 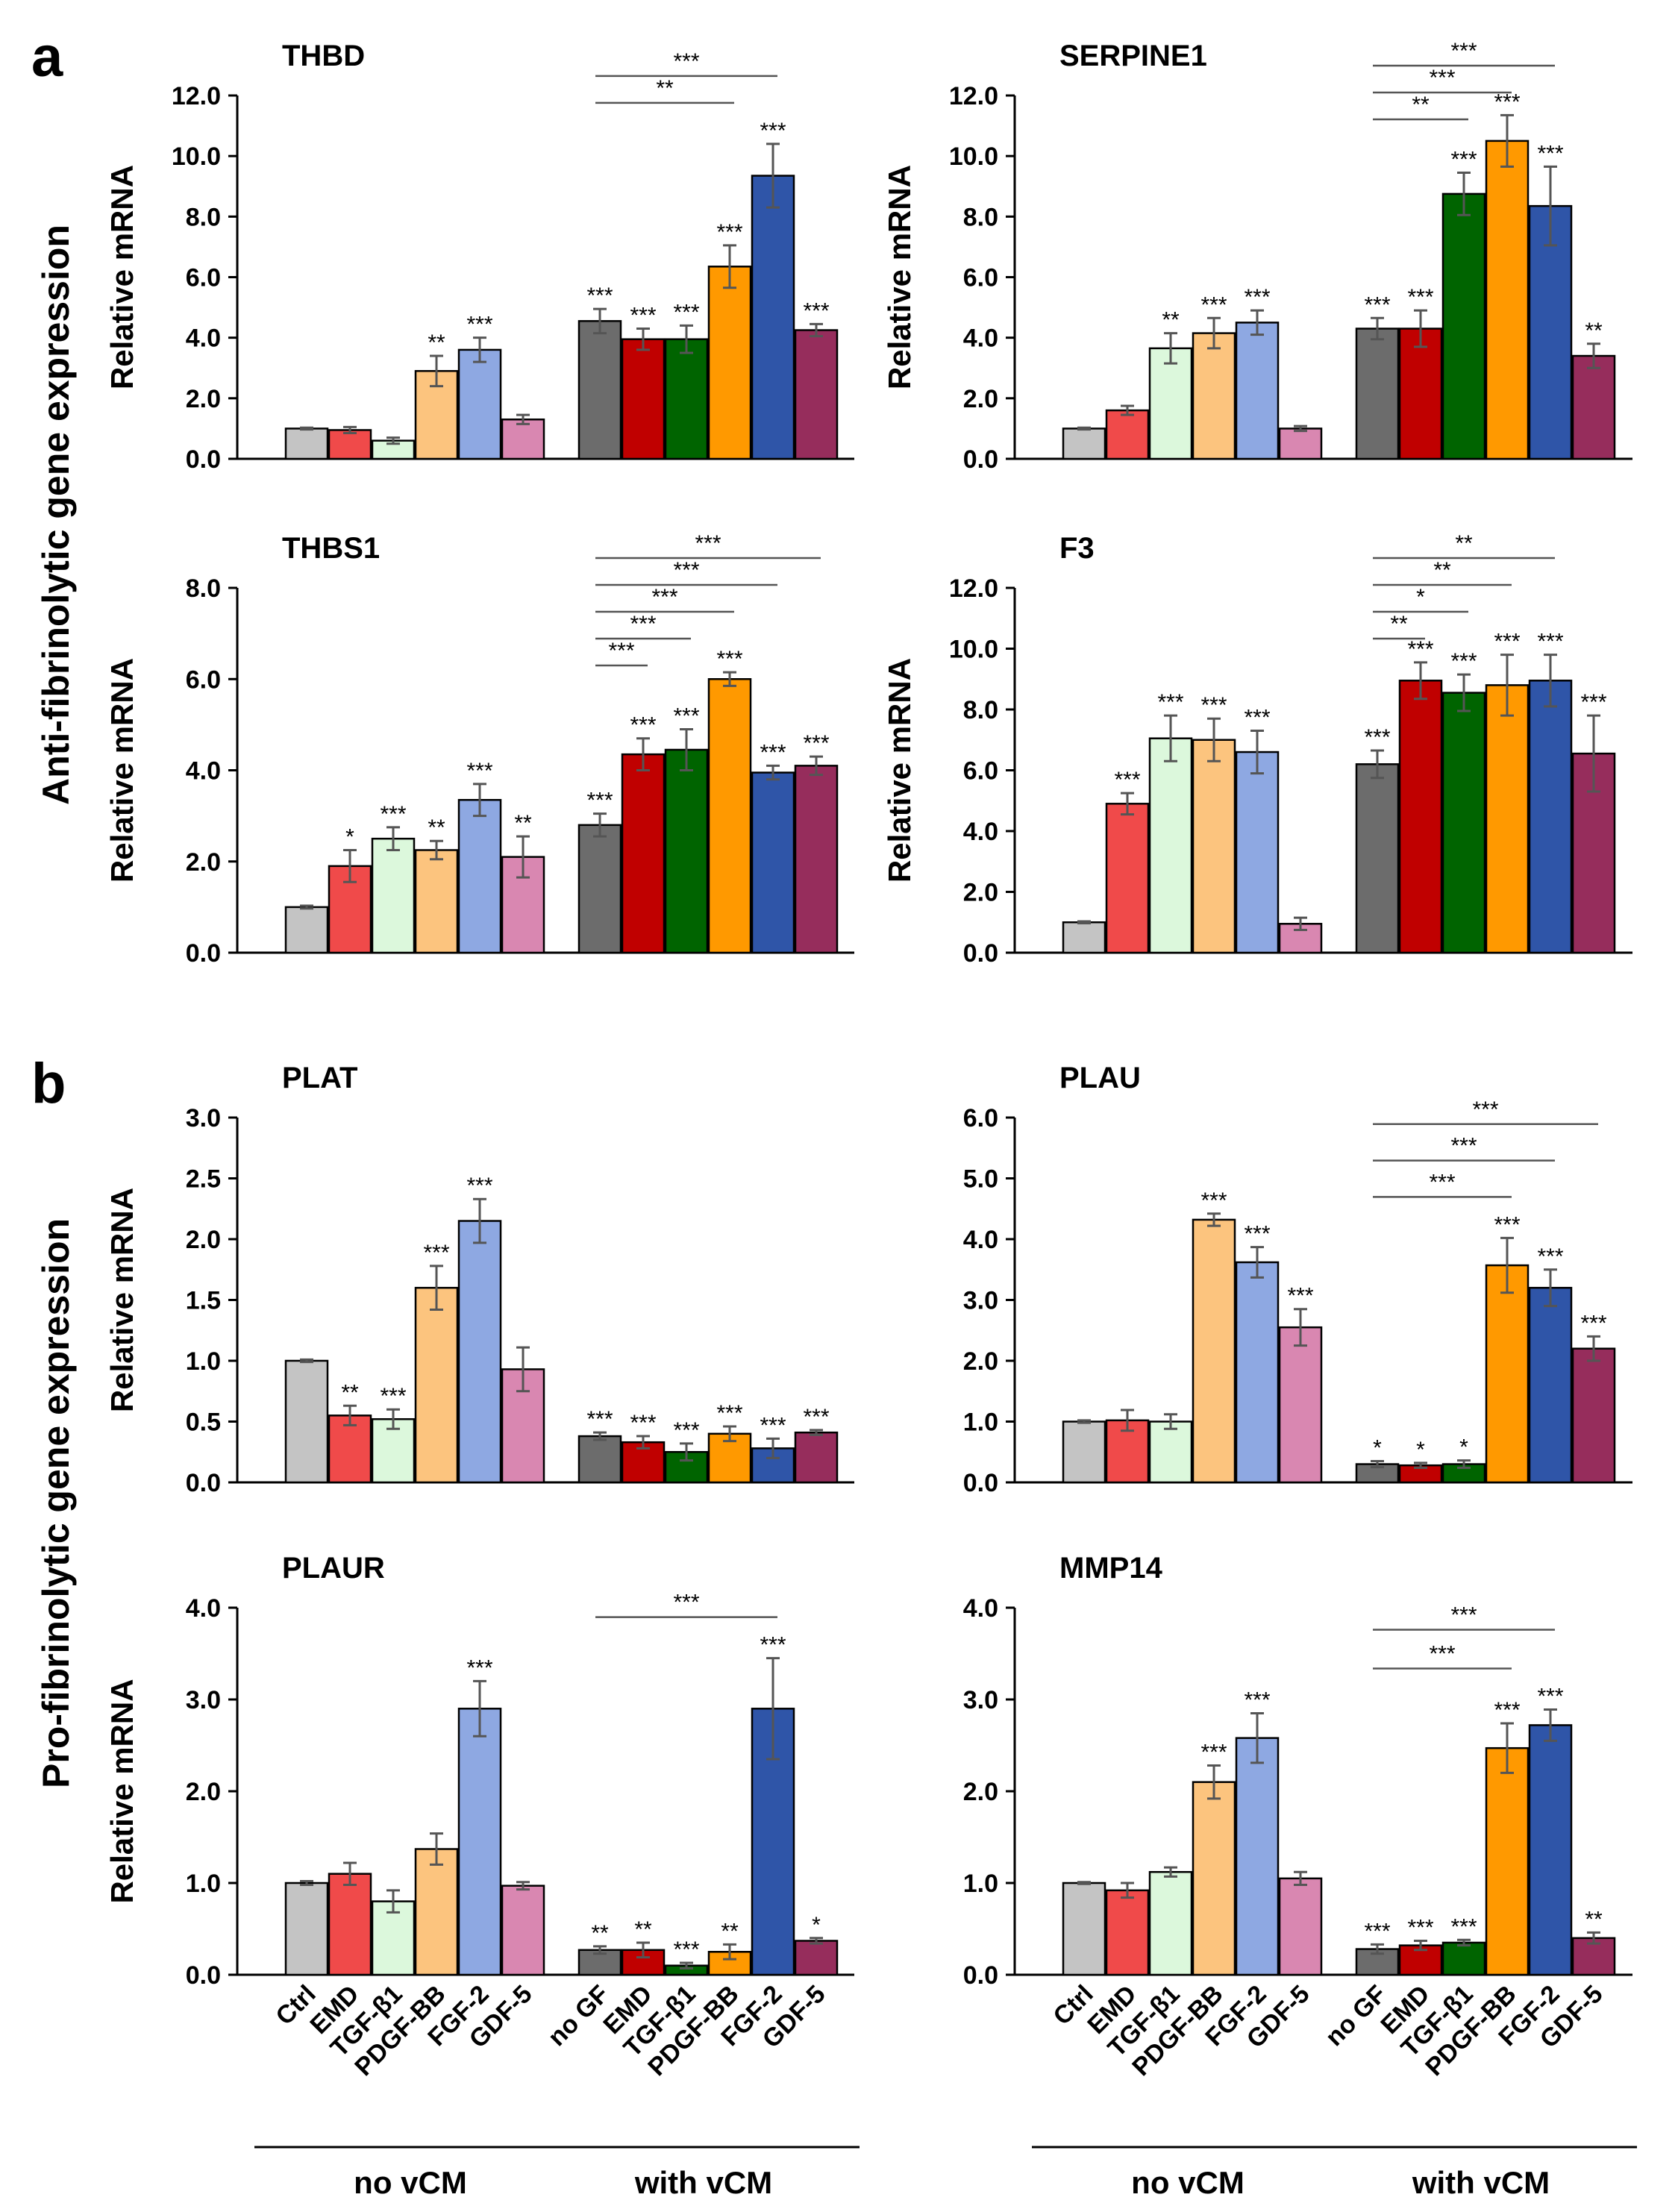 I want to click on comparison-label: **, so click(x=1421, y=105).